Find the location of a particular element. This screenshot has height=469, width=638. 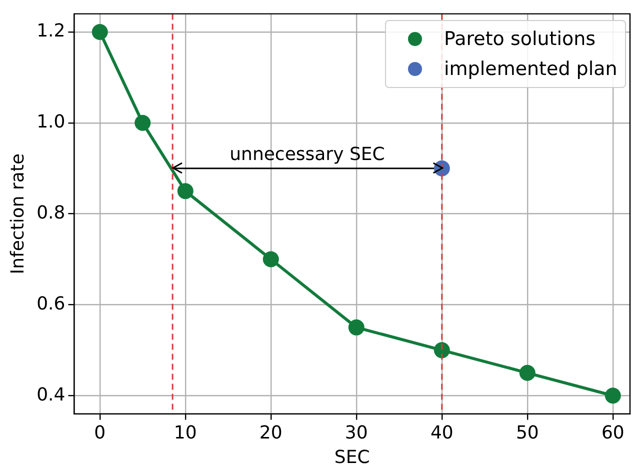

y-tick-label: 1.2 is located at coordinates (51, 31).